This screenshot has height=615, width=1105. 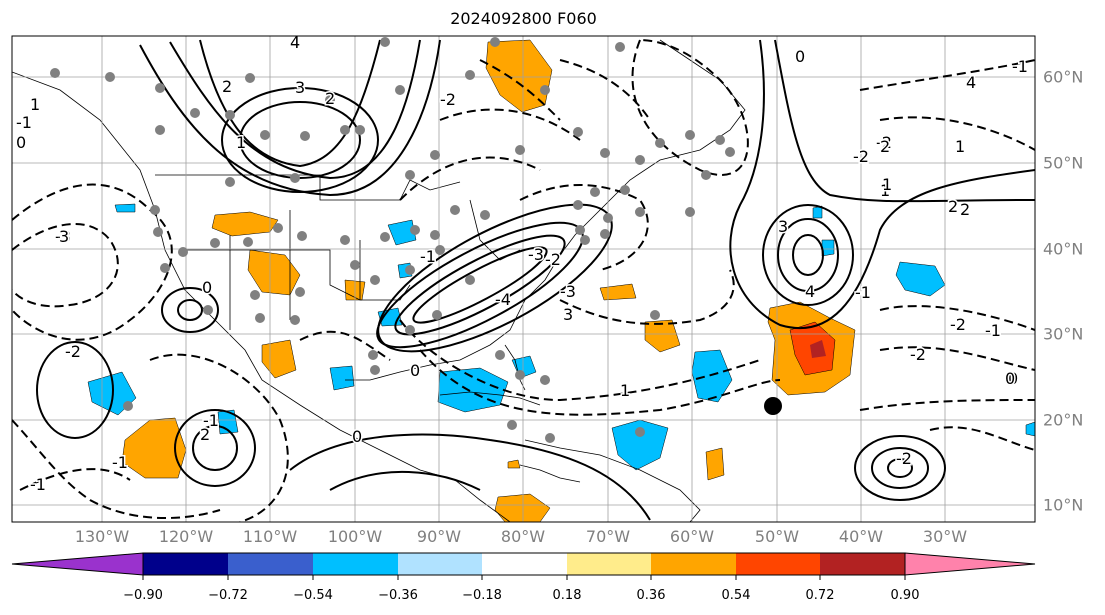 I want to click on lon-label: 110°W, so click(x=270, y=536).